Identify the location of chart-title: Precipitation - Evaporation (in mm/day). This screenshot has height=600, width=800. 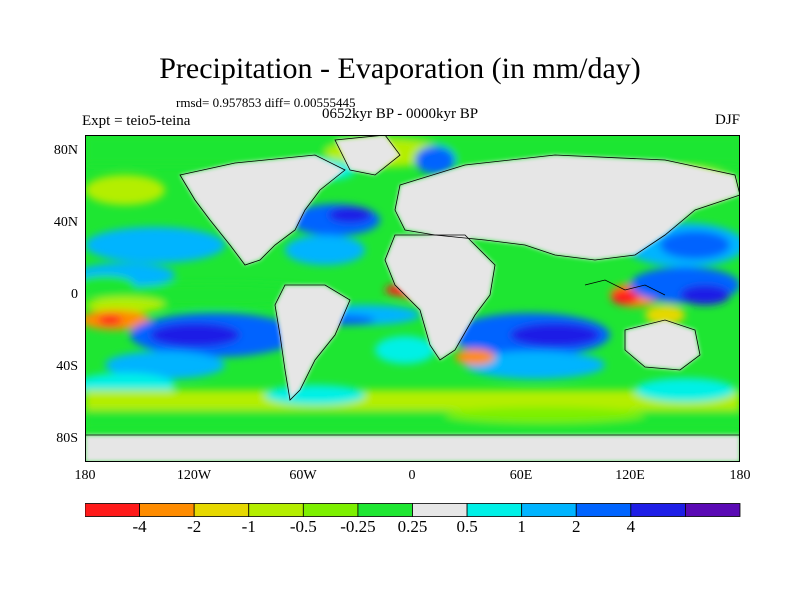
(400, 68).